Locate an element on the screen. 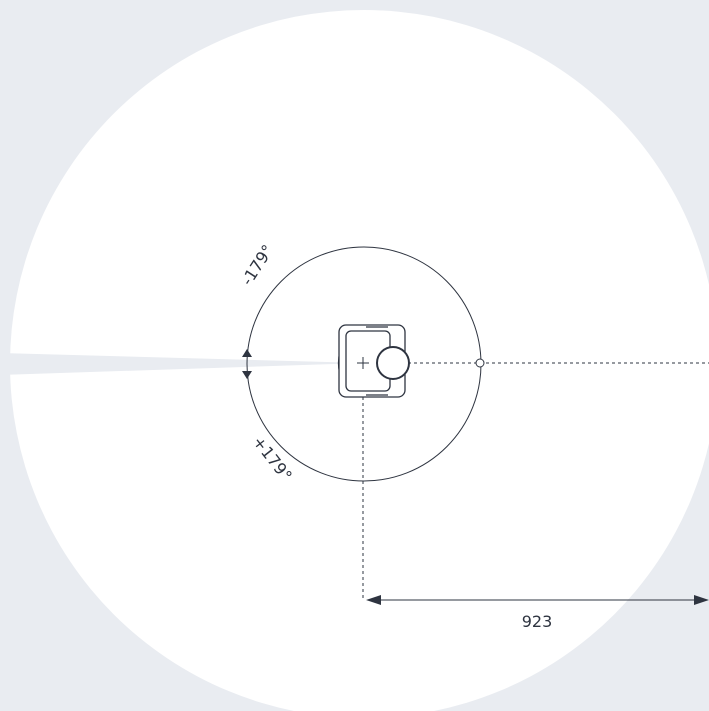 This screenshot has width=709, height=711. ccw-limit-arrowhead is located at coordinates (247, 353).